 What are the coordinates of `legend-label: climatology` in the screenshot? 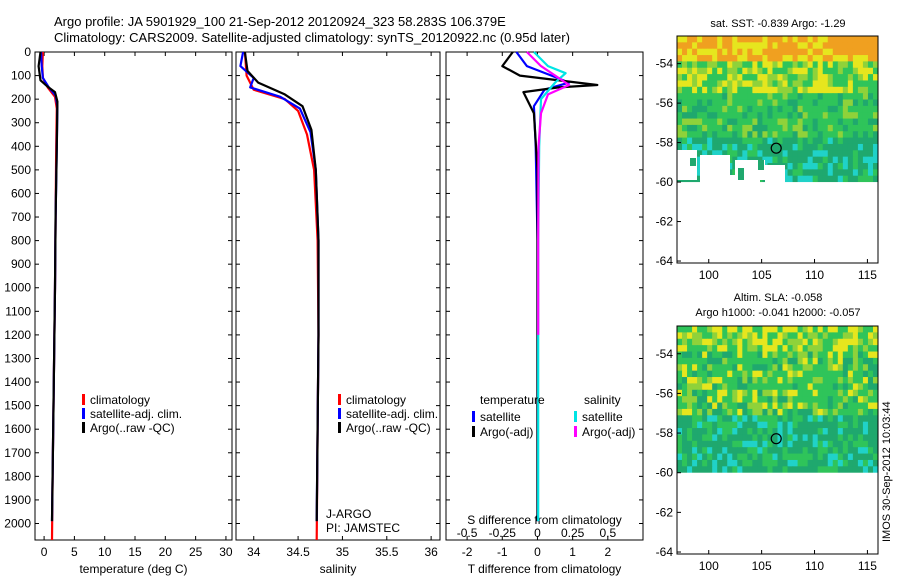 It's located at (120, 400).